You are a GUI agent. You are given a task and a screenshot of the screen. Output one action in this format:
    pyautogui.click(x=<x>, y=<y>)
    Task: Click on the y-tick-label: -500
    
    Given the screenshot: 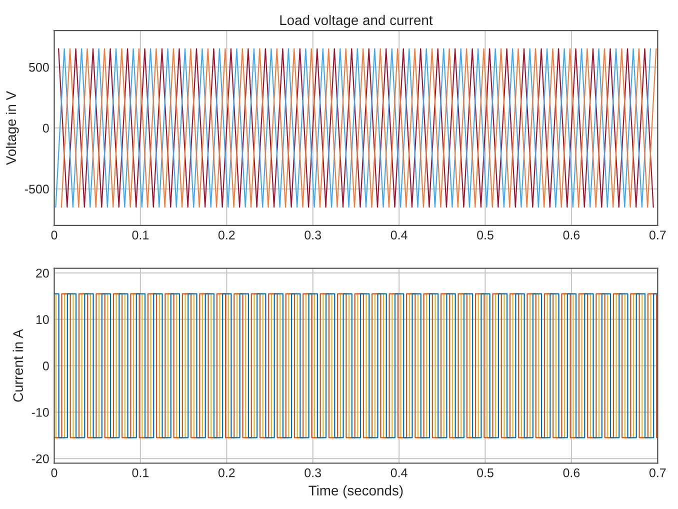 What is the action you would take?
    pyautogui.click(x=36, y=189)
    